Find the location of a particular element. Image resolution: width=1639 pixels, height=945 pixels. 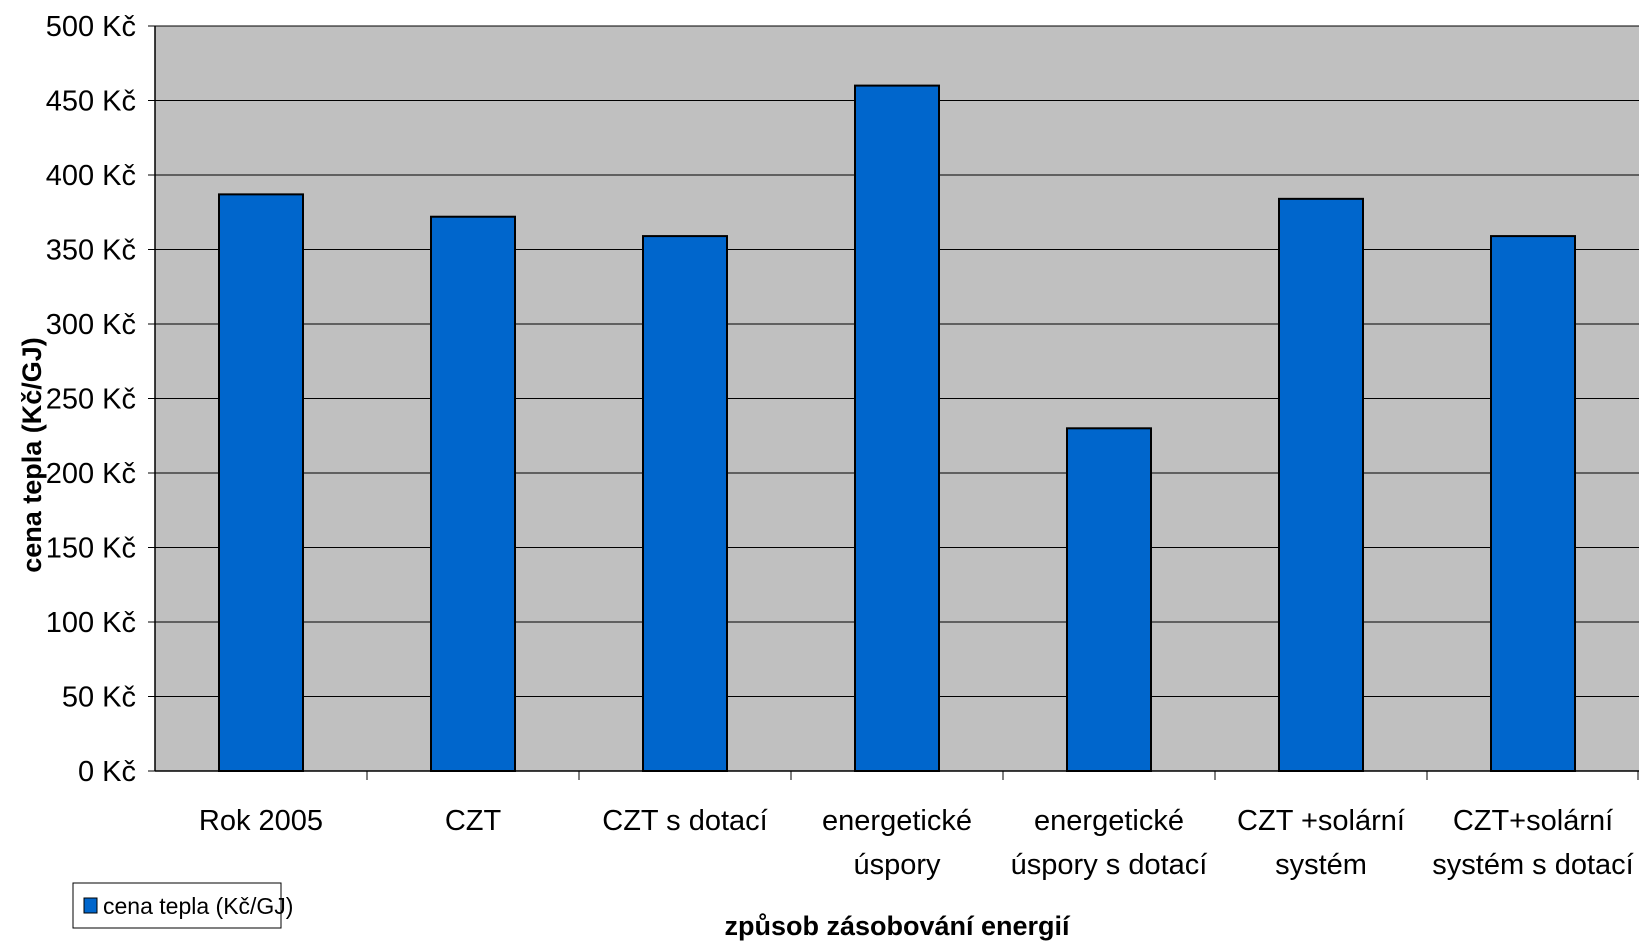

x-tick-label: CZT s dotací is located at coordinates (684, 821).